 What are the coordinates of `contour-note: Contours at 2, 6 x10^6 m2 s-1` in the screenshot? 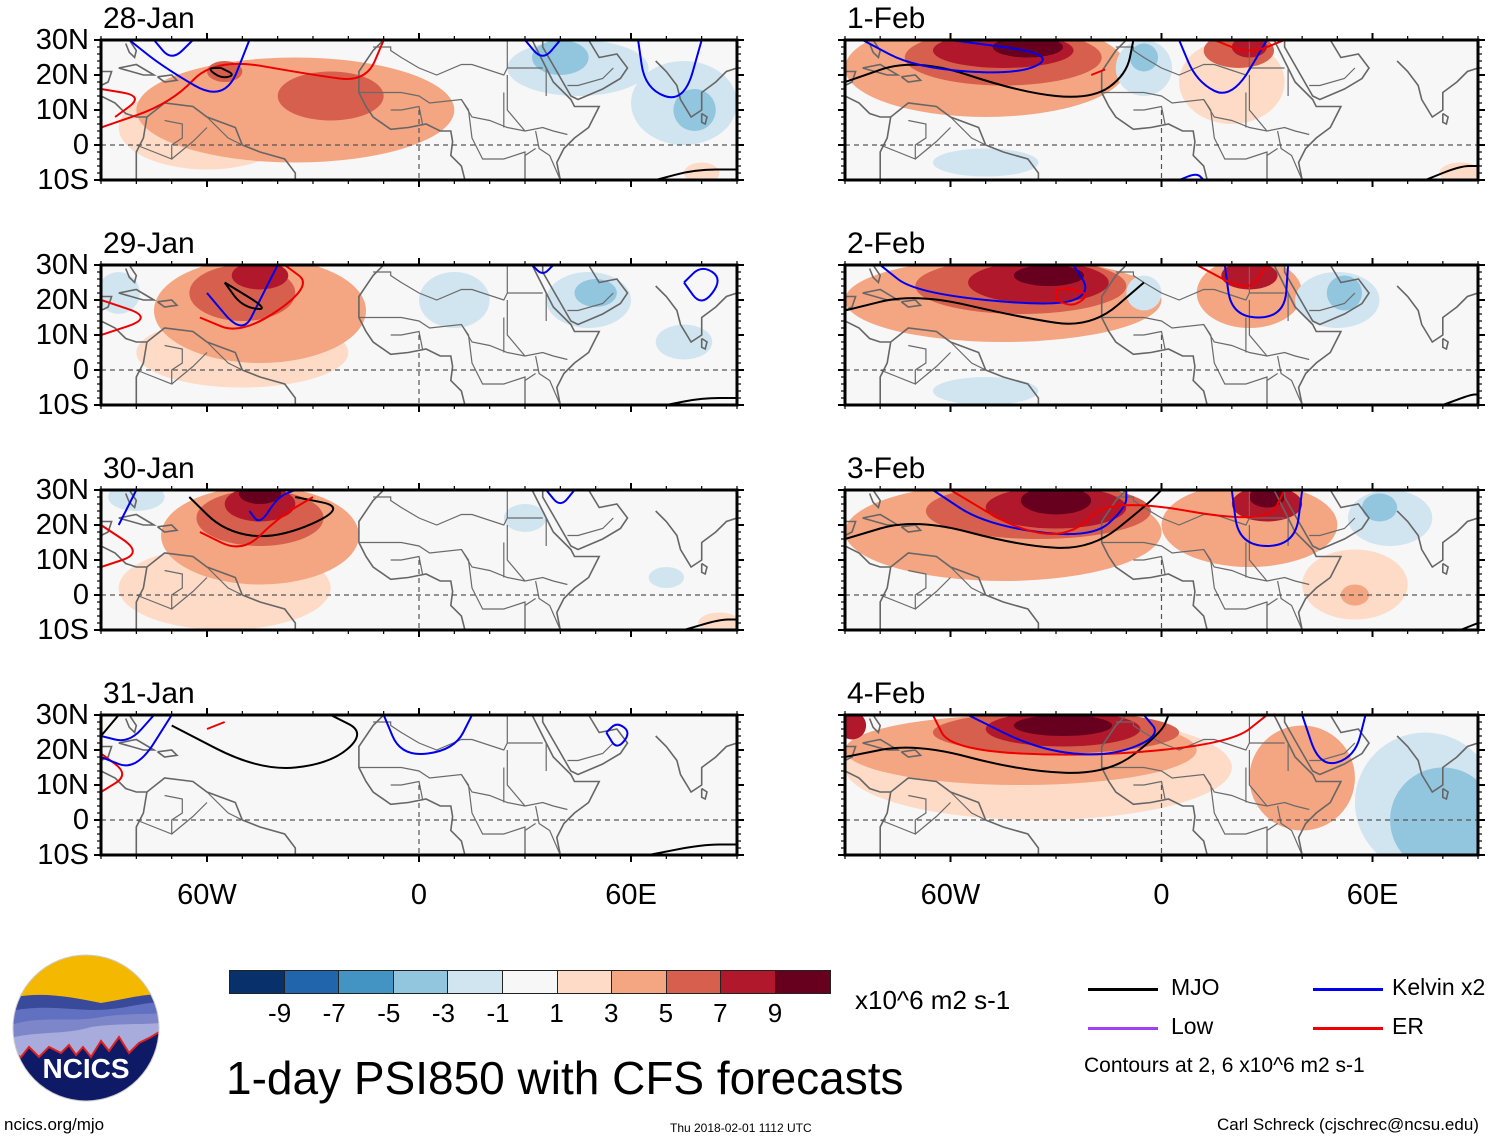 It's located at (1224, 1065).